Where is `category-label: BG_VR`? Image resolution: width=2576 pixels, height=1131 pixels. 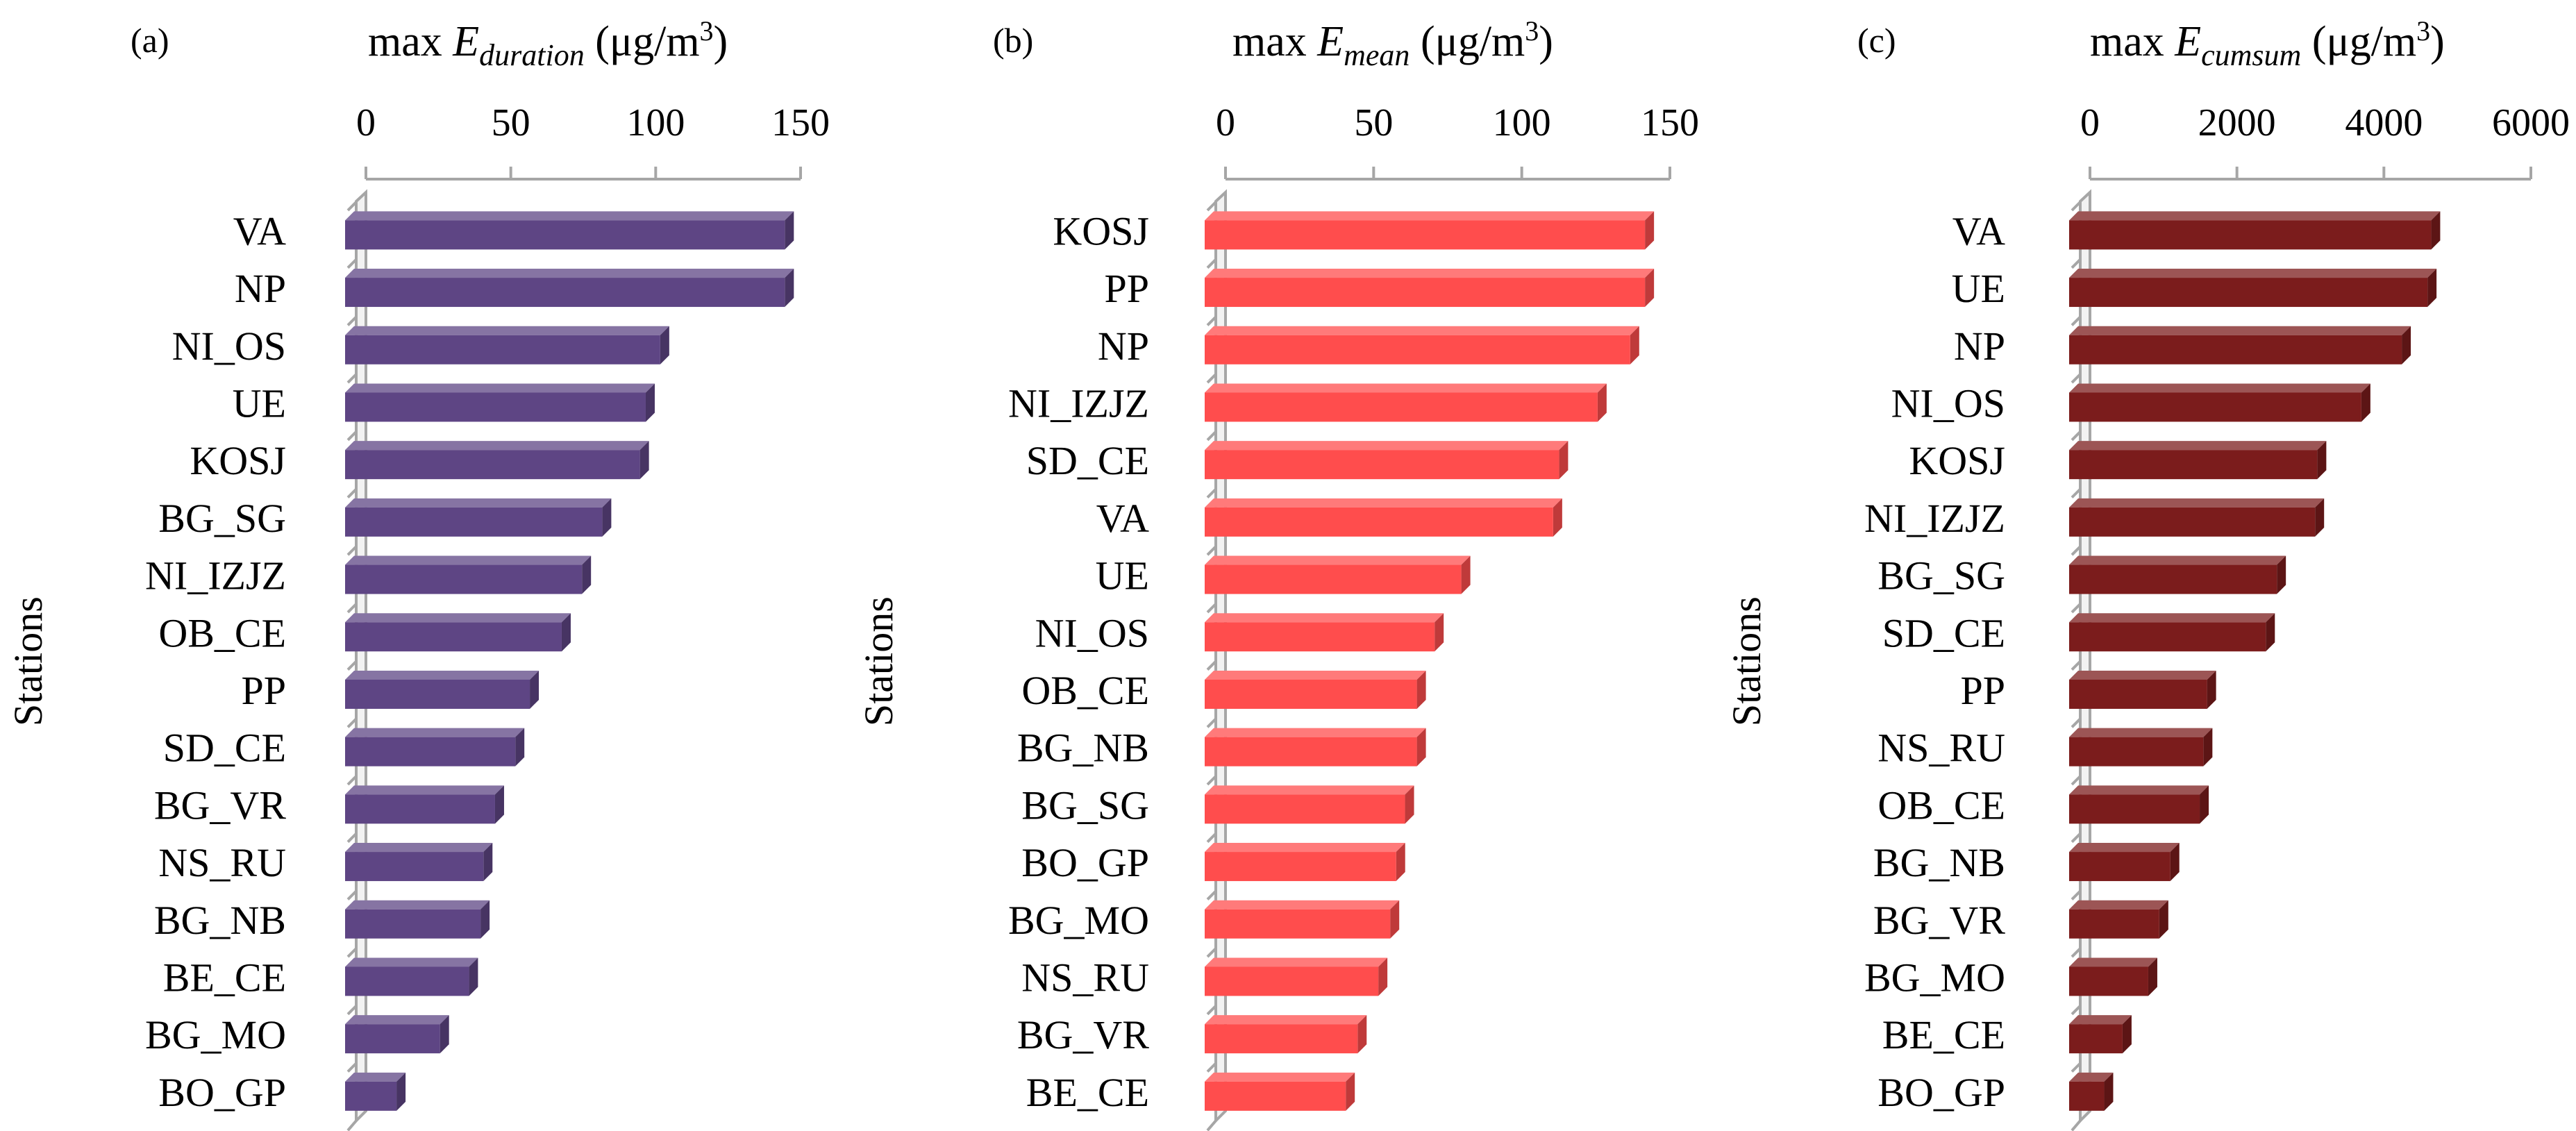 category-label: BG_VR is located at coordinates (220, 805).